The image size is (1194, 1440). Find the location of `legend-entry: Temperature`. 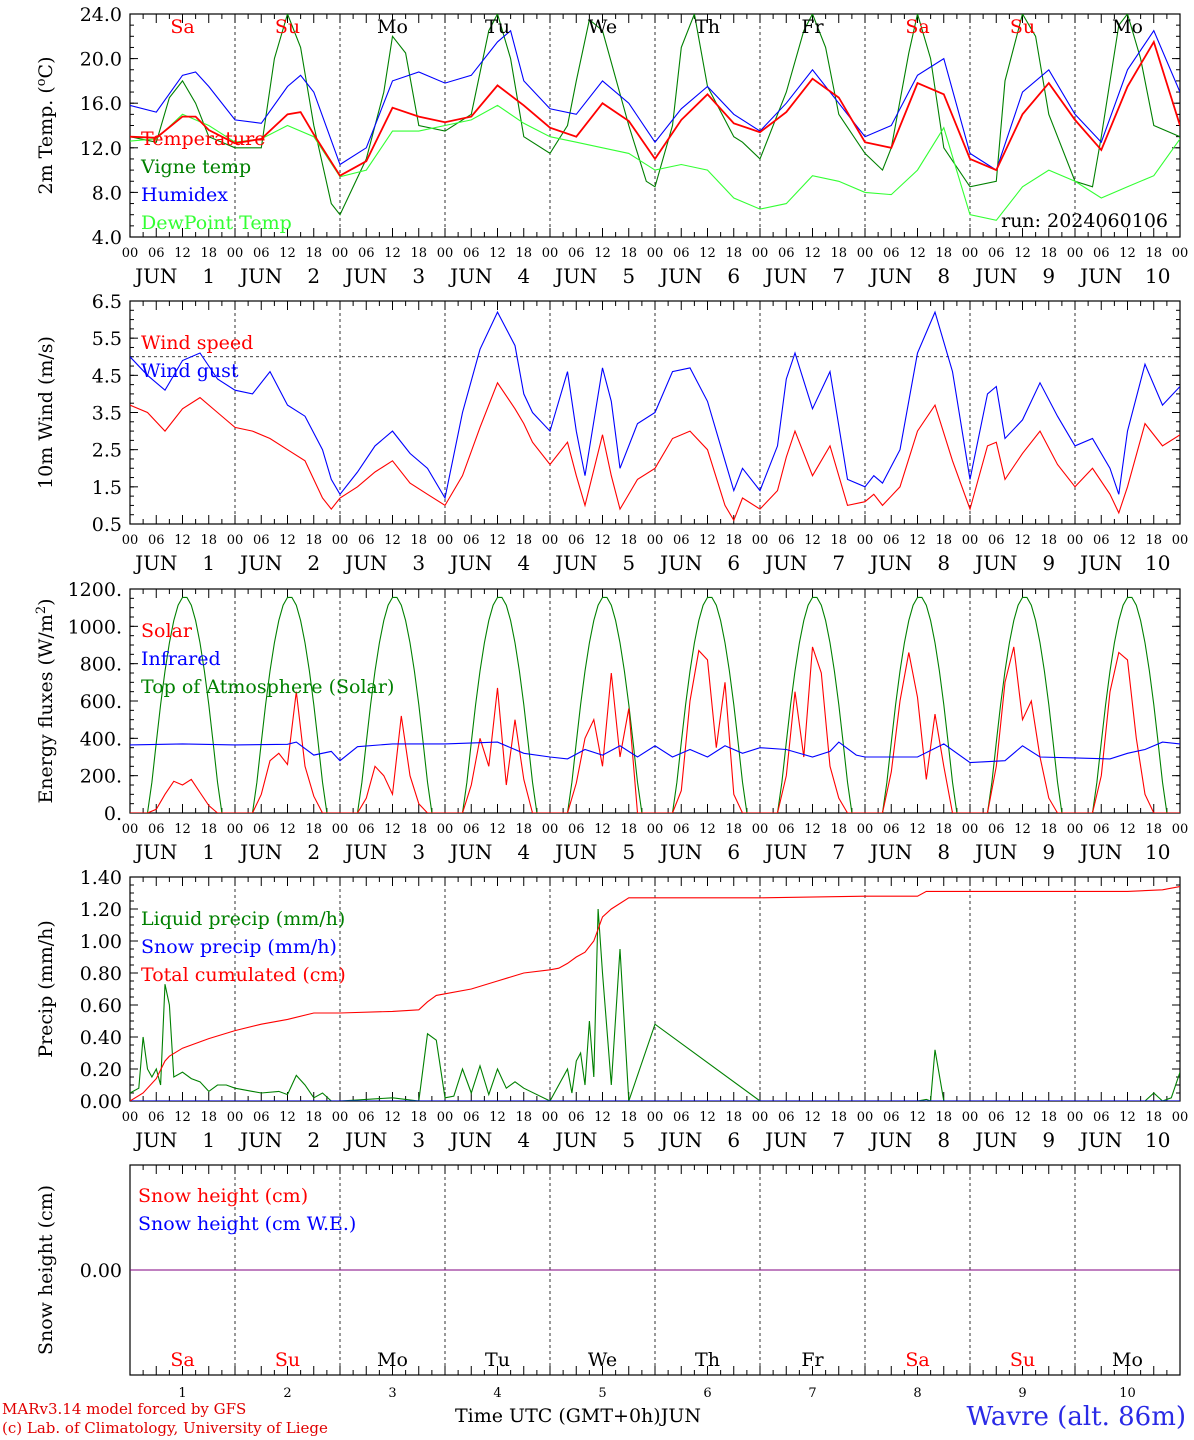

legend-entry: Temperature is located at coordinates (203, 139).